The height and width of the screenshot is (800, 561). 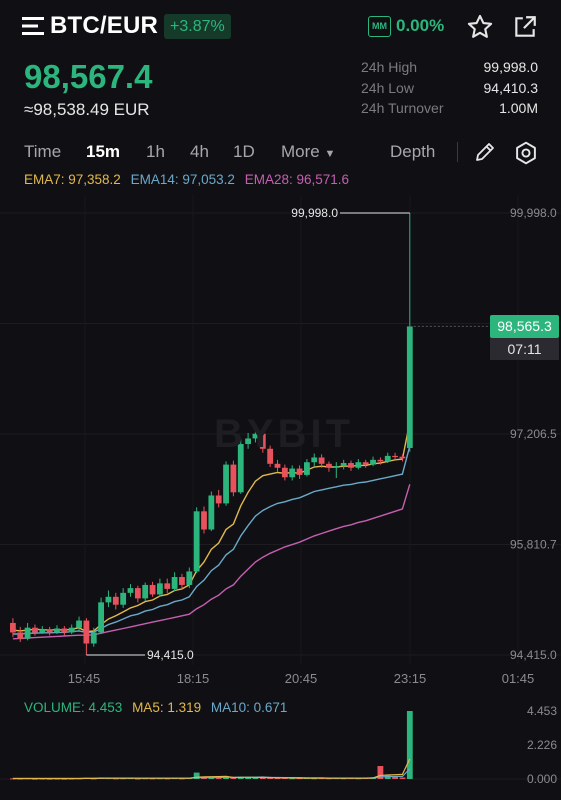 What do you see at coordinates (103, 151) in the screenshot?
I see `tab-15m: 15m` at bounding box center [103, 151].